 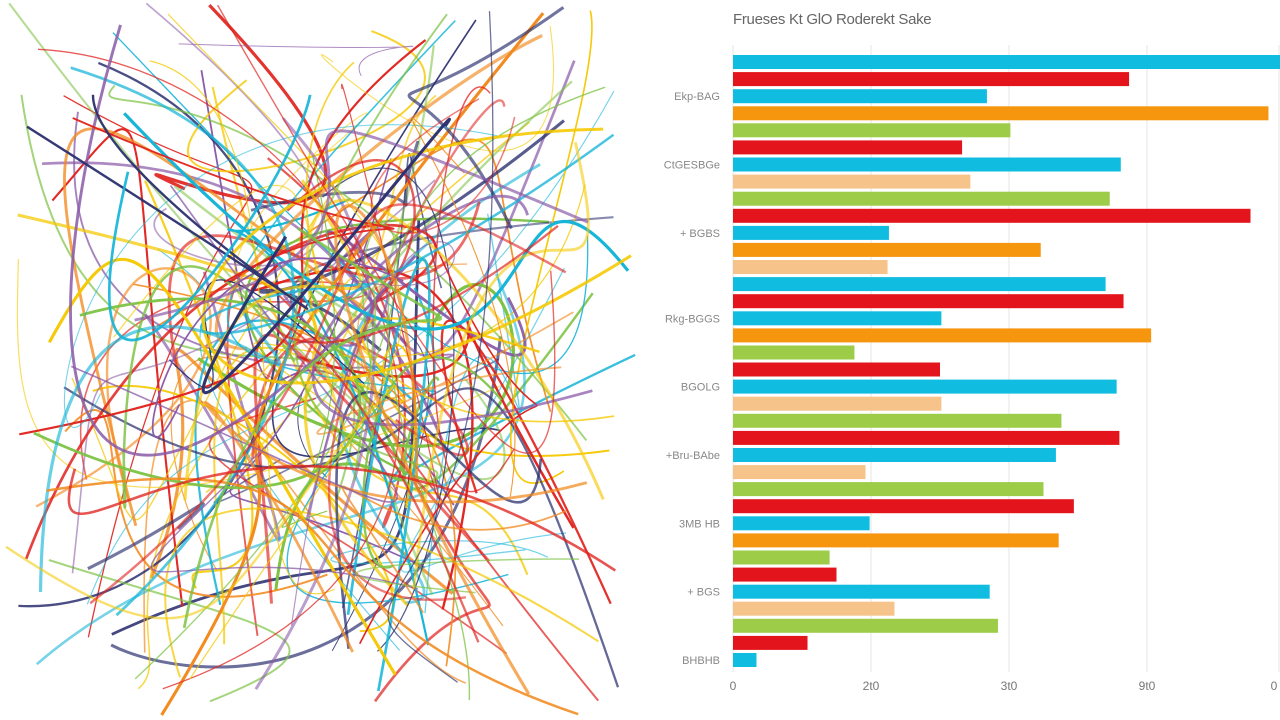 I want to click on category-label: CtGESBGe, so click(x=692, y=166).